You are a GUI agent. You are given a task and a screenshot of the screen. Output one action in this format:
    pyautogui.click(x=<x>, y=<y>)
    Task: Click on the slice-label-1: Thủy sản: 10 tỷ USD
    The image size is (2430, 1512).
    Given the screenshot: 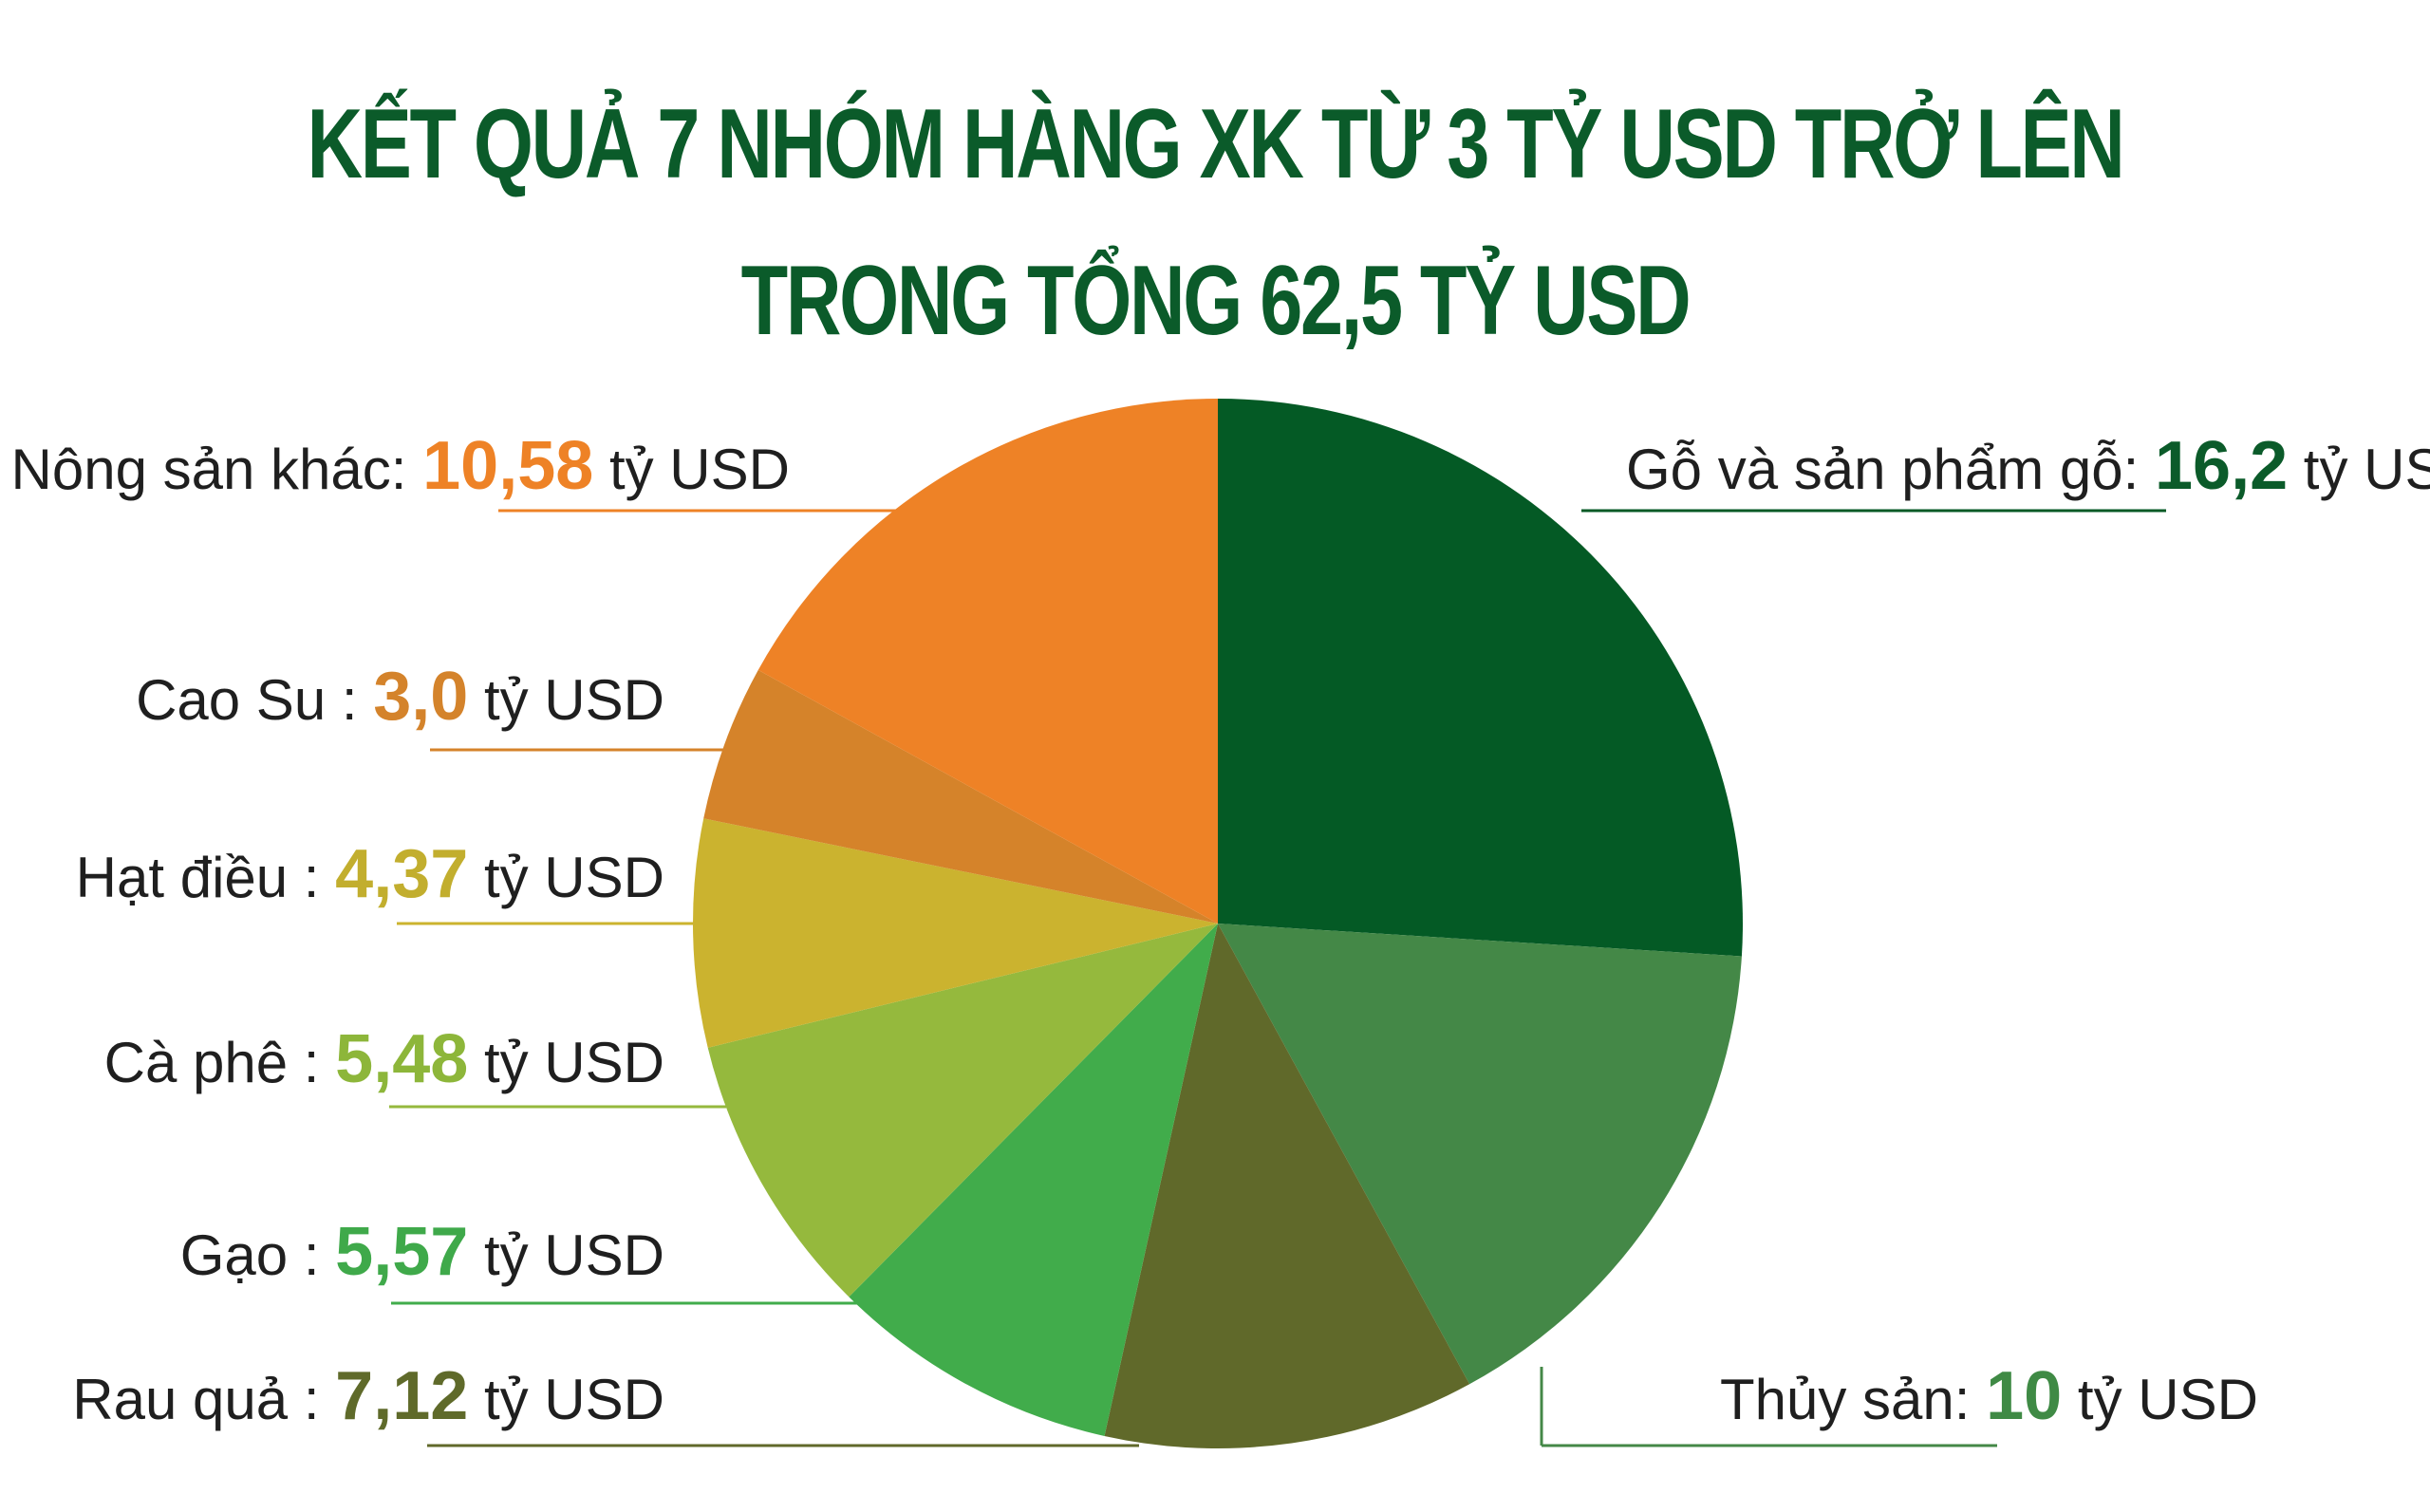 What is the action you would take?
    pyautogui.click(x=1989, y=1396)
    